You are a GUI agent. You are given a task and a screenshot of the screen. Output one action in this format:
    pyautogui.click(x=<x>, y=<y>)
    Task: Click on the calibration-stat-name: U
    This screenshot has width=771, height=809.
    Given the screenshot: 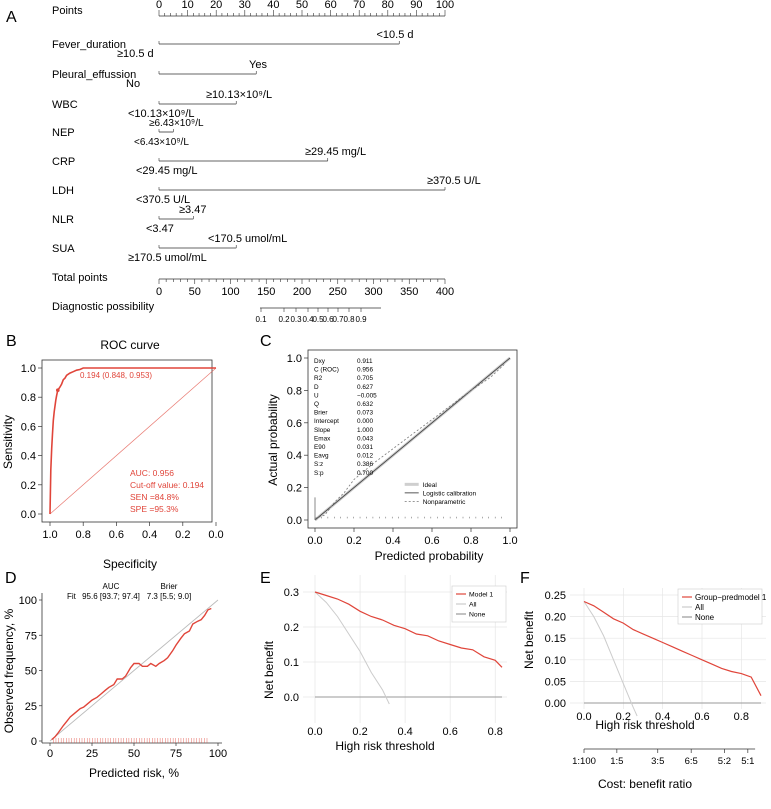 What is the action you would take?
    pyautogui.click(x=316, y=395)
    